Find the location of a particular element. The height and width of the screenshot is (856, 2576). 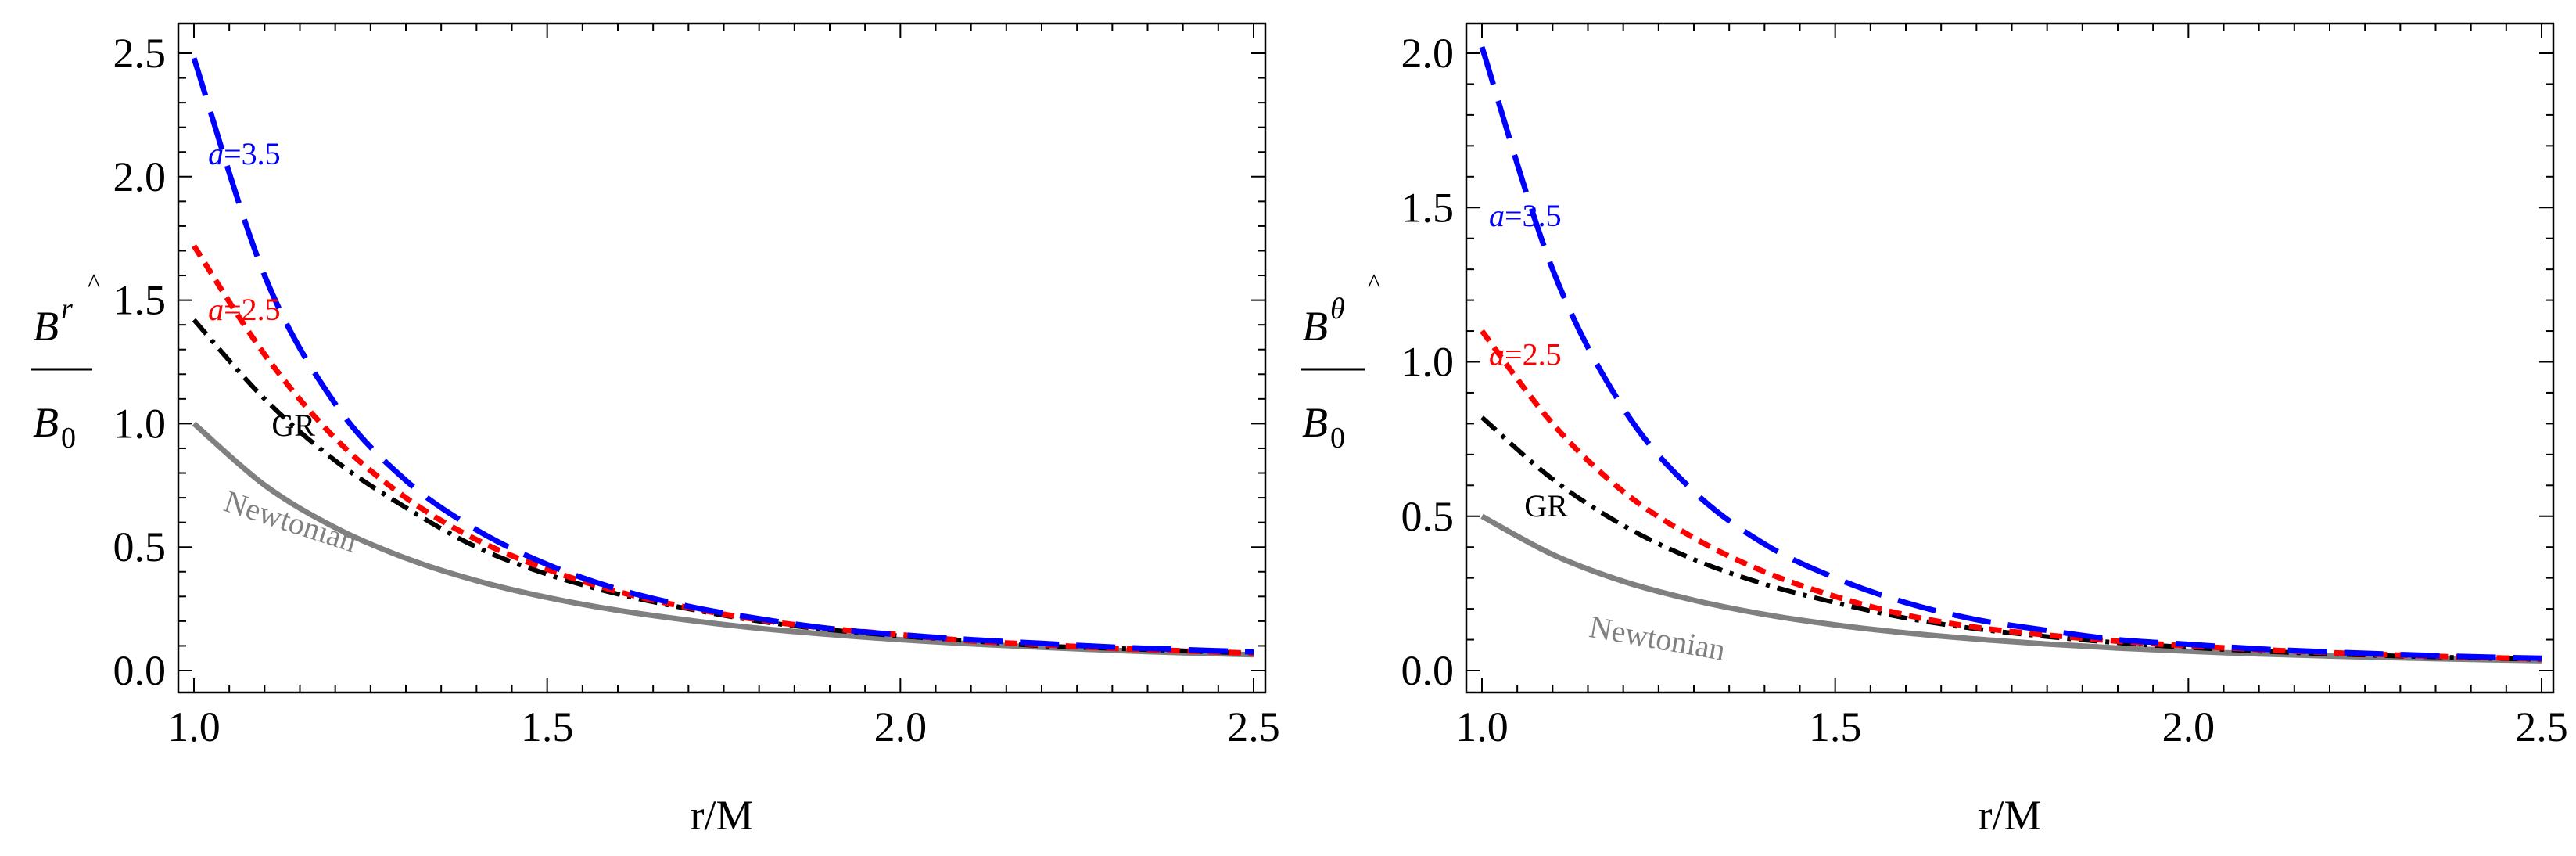

y-axis-label-superscript: r is located at coordinates (67, 309).